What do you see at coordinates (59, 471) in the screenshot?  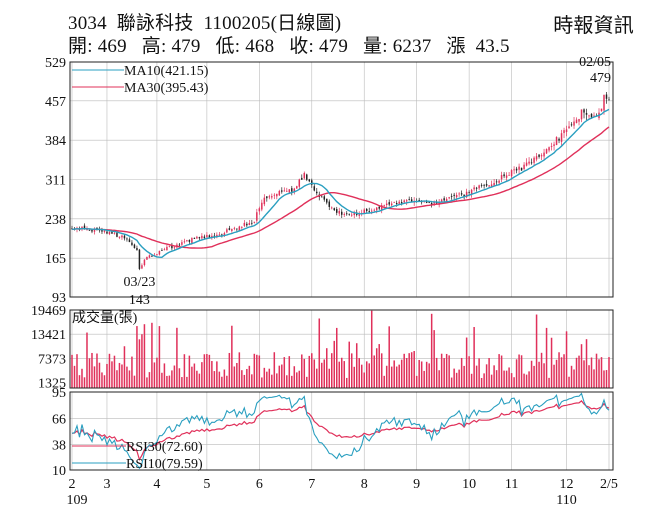 I see `rsi-tick-label: 10` at bounding box center [59, 471].